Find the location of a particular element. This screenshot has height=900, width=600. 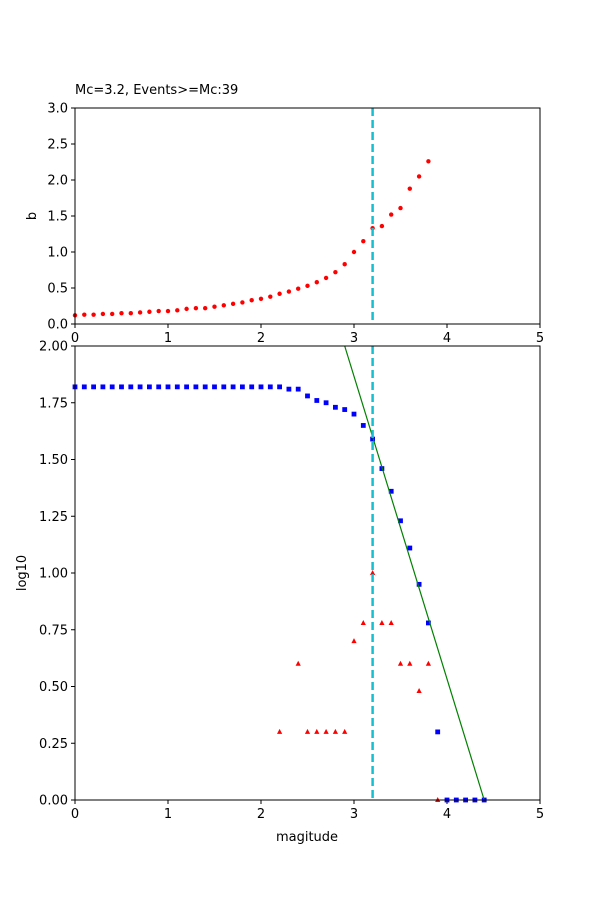

bottom-y-tick-label: 0.25 is located at coordinates (53, 744).